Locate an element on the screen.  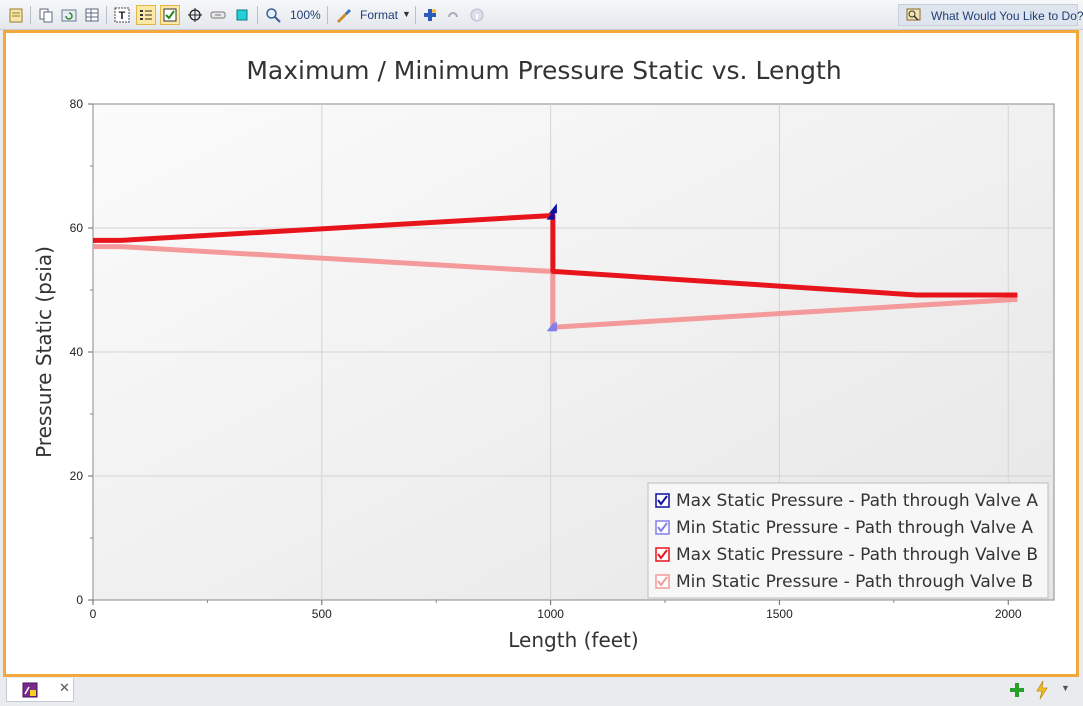
undo-icon is located at coordinates (453, 15).